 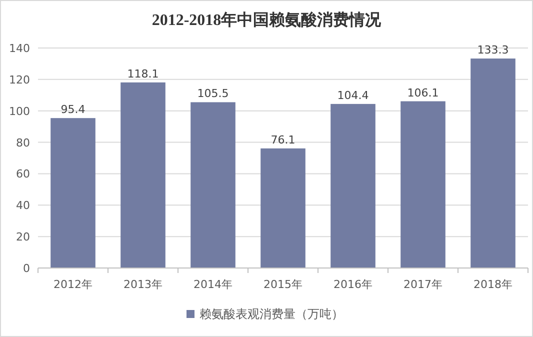 I want to click on y-tick-label: 120, so click(x=19, y=79).